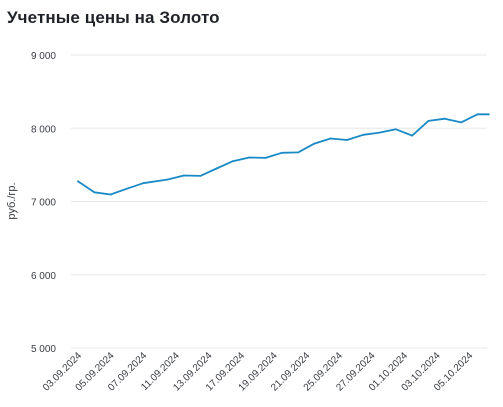  Describe the element at coordinates (43, 276) in the screenshot. I see `y-tick-label: 6 000` at that location.